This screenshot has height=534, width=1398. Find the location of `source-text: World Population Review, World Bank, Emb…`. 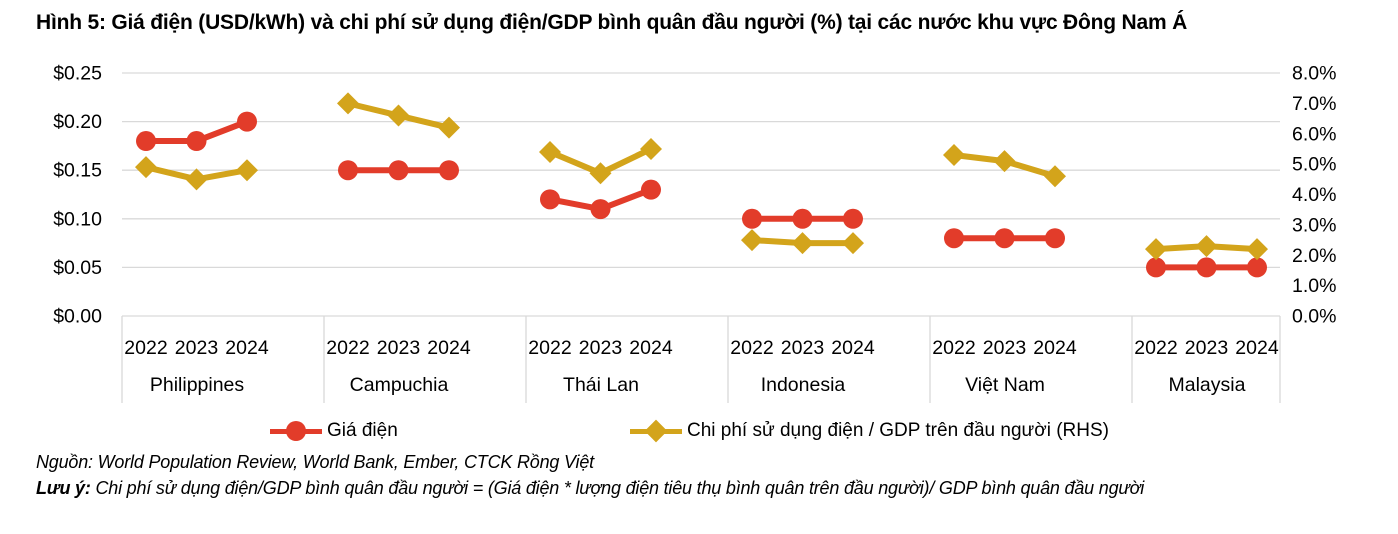

source-text: World Population Review, World Bank, Emb… is located at coordinates (343, 462).